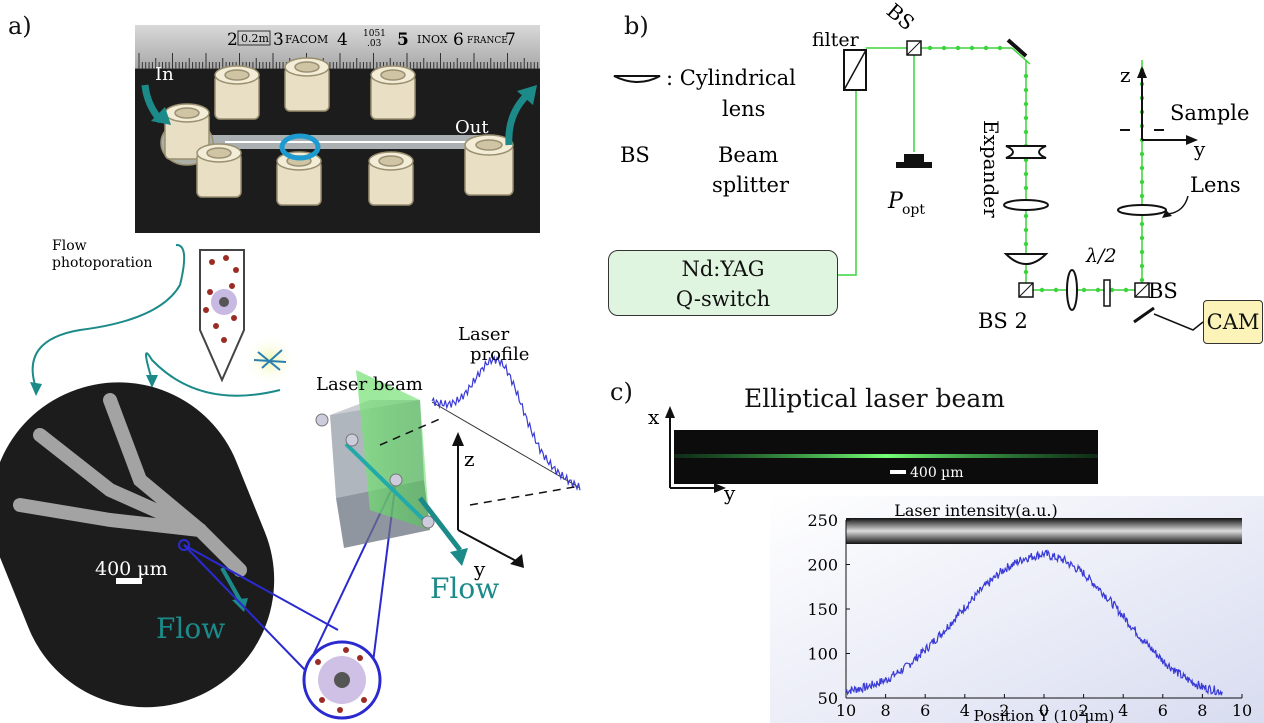 Image resolution: width=1264 pixels, height=723 pixels. What do you see at coordinates (1125, 75) in the screenshot?
I see `axis-z-label-b: z` at bounding box center [1125, 75].